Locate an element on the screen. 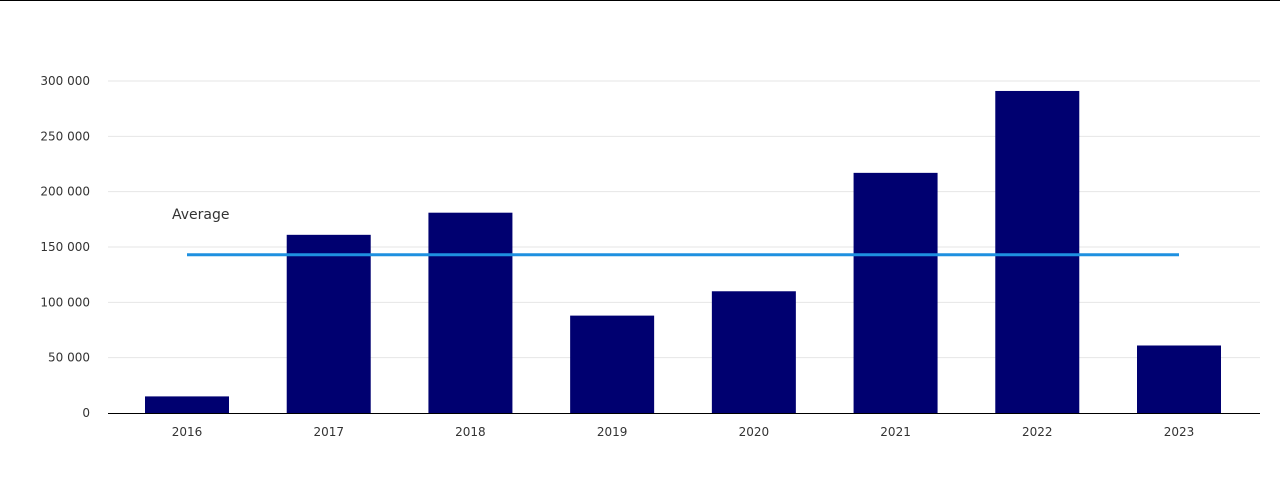 This screenshot has height=500, width=1280. bar-2021 is located at coordinates (895, 292).